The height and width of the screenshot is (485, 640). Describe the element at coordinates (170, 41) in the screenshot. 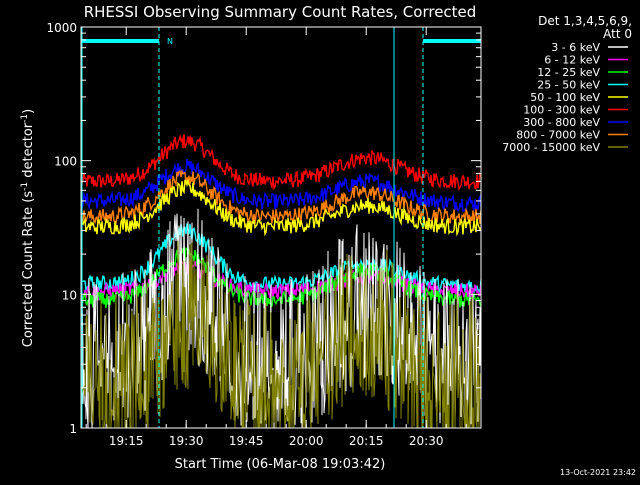

I see `night-marker-label: N` at that location.